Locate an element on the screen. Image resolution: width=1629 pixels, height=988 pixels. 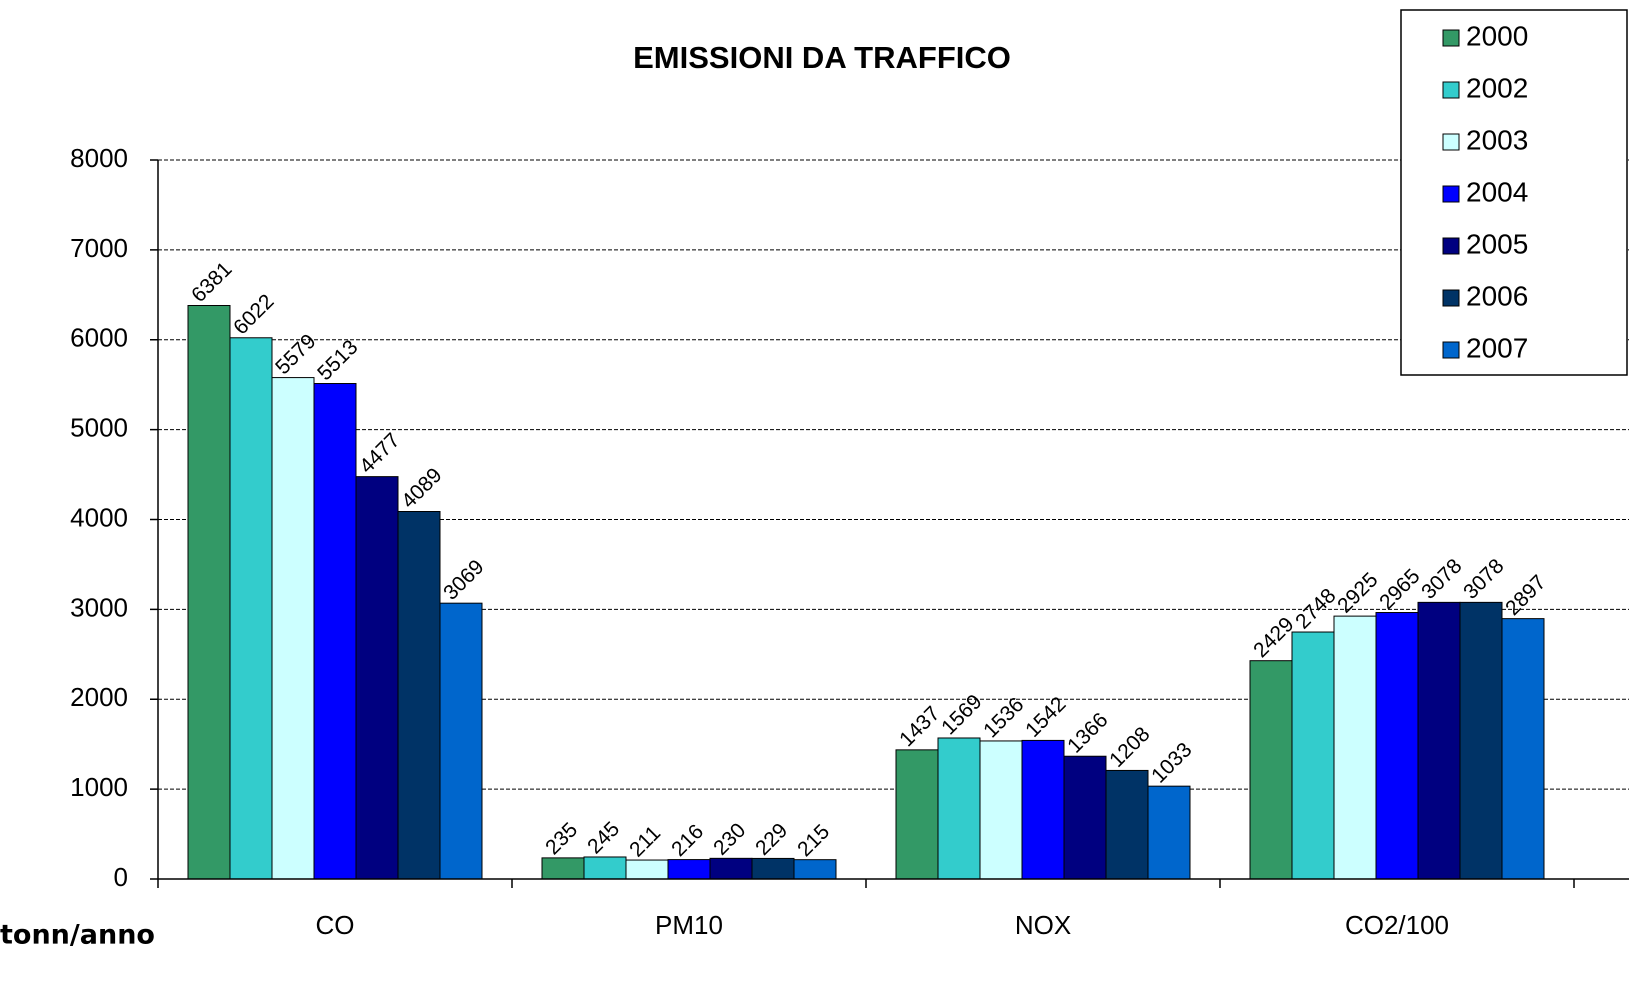
y-axis-label: tonn/anno is located at coordinates (77, 935).